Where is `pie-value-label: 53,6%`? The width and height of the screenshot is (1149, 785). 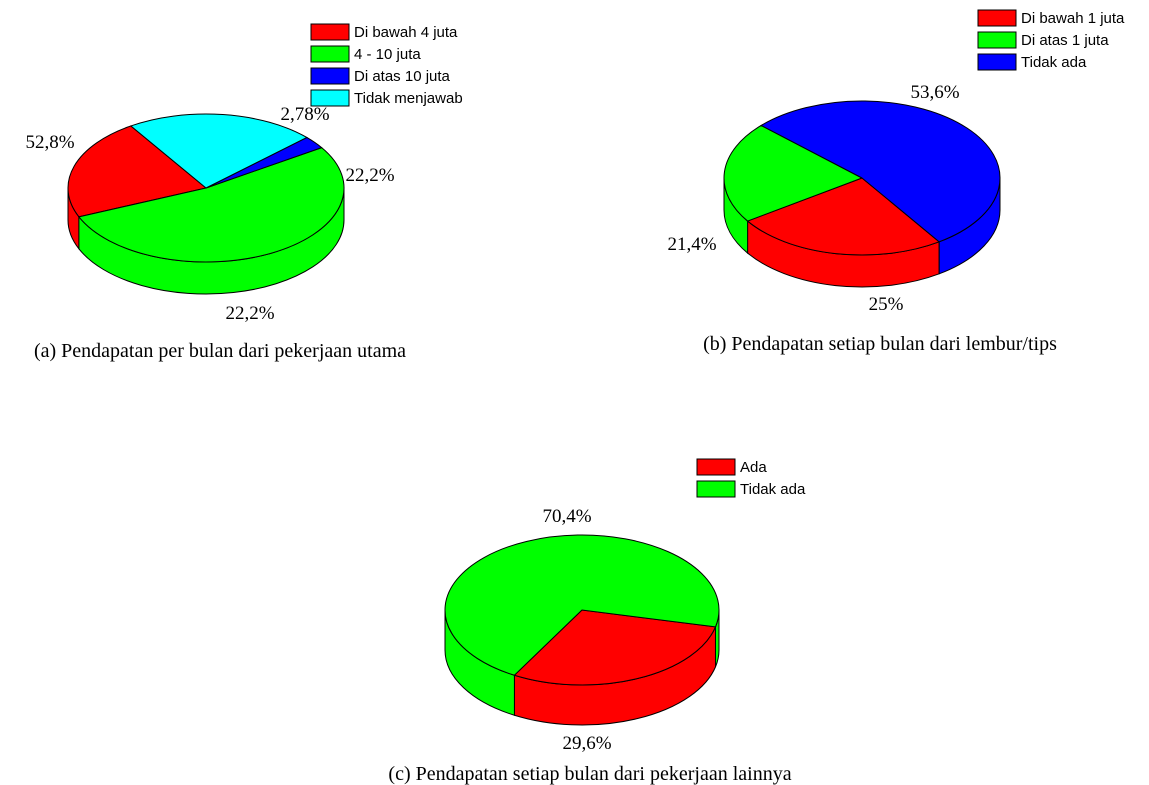
pie-value-label: 53,6% is located at coordinates (934, 92).